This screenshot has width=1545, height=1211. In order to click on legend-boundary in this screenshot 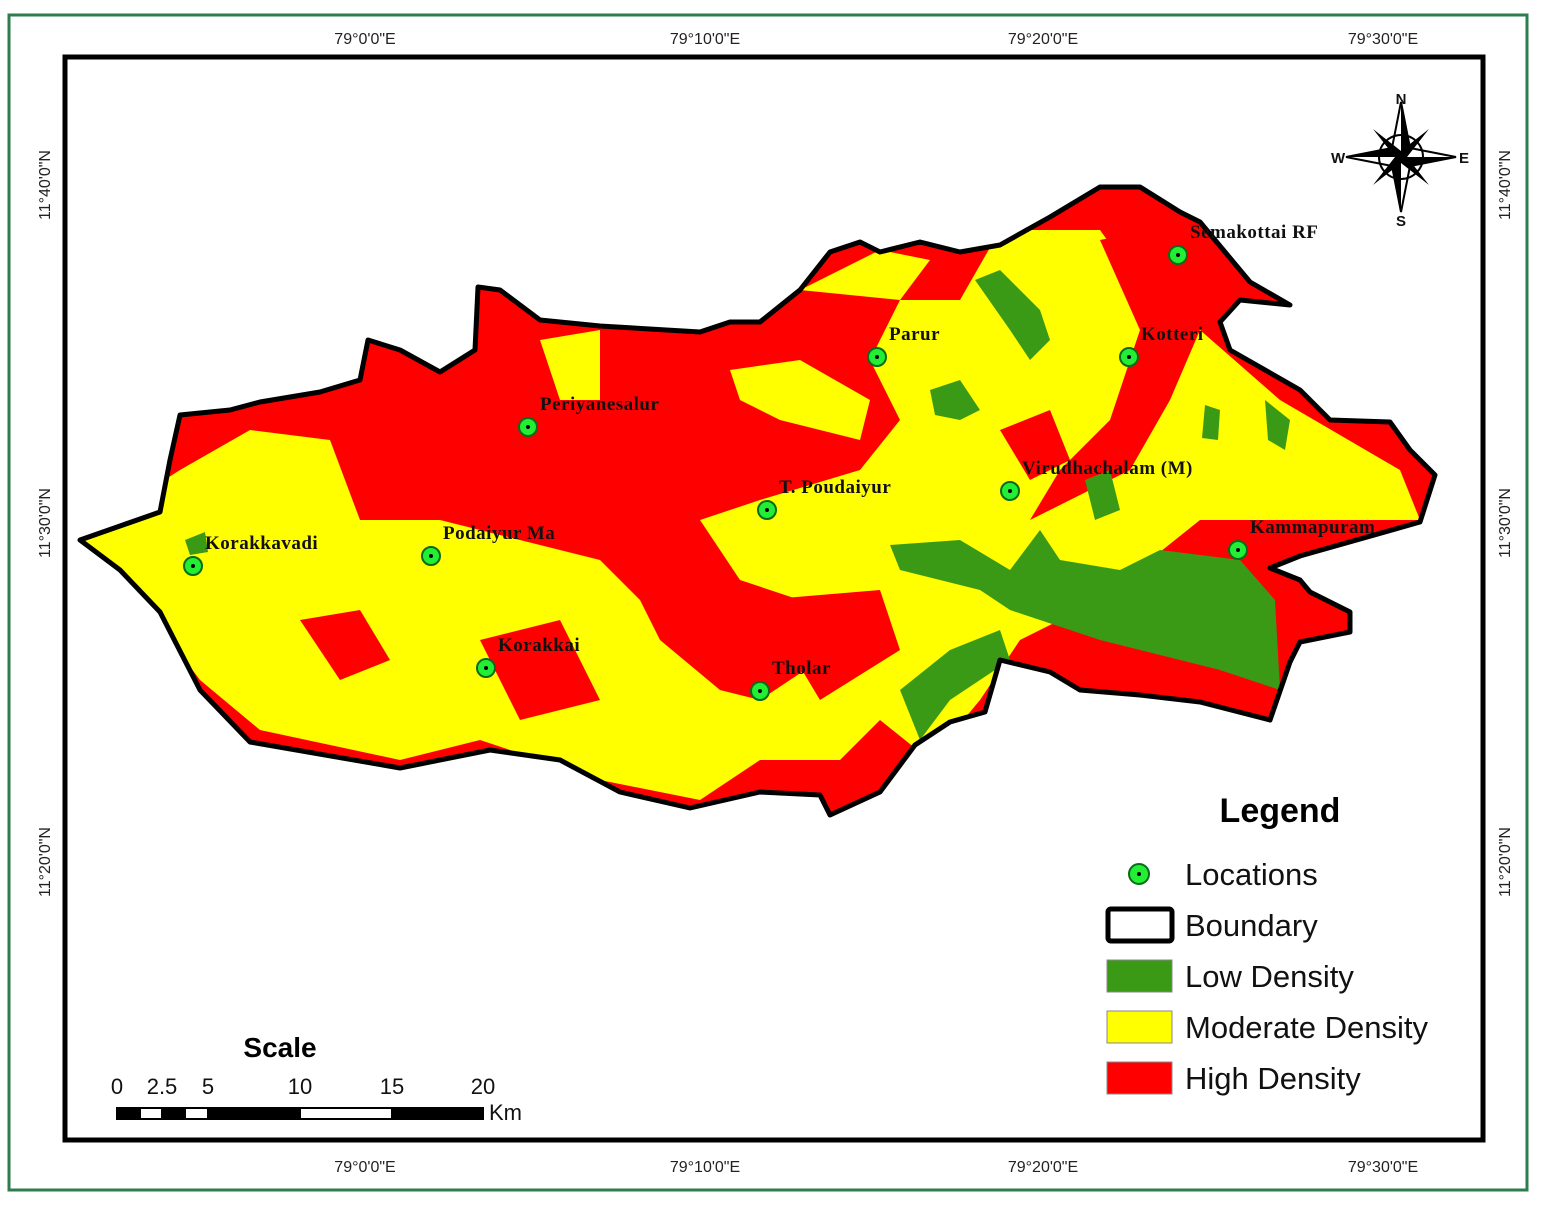, I will do `click(1140, 925)`.